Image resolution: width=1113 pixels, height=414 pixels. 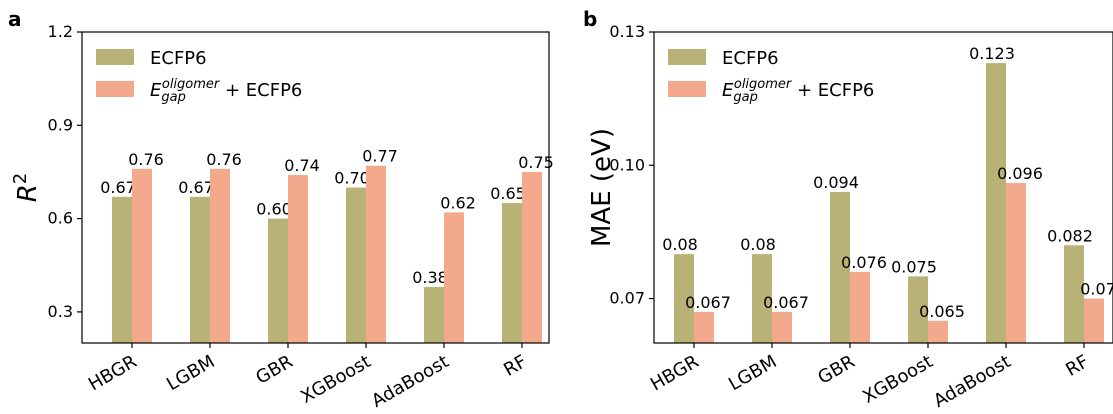 I want to click on y-axis-label: MAE (eV), so click(x=602, y=187).